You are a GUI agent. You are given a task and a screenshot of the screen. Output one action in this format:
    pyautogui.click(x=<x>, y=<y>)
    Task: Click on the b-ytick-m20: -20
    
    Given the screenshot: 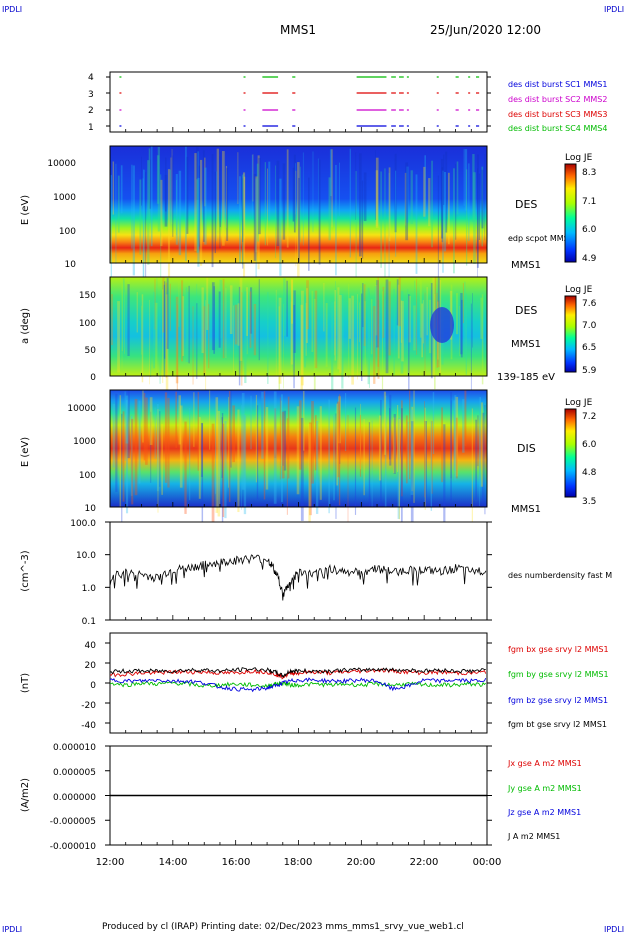 What is the action you would take?
    pyautogui.click(x=88, y=706)
    